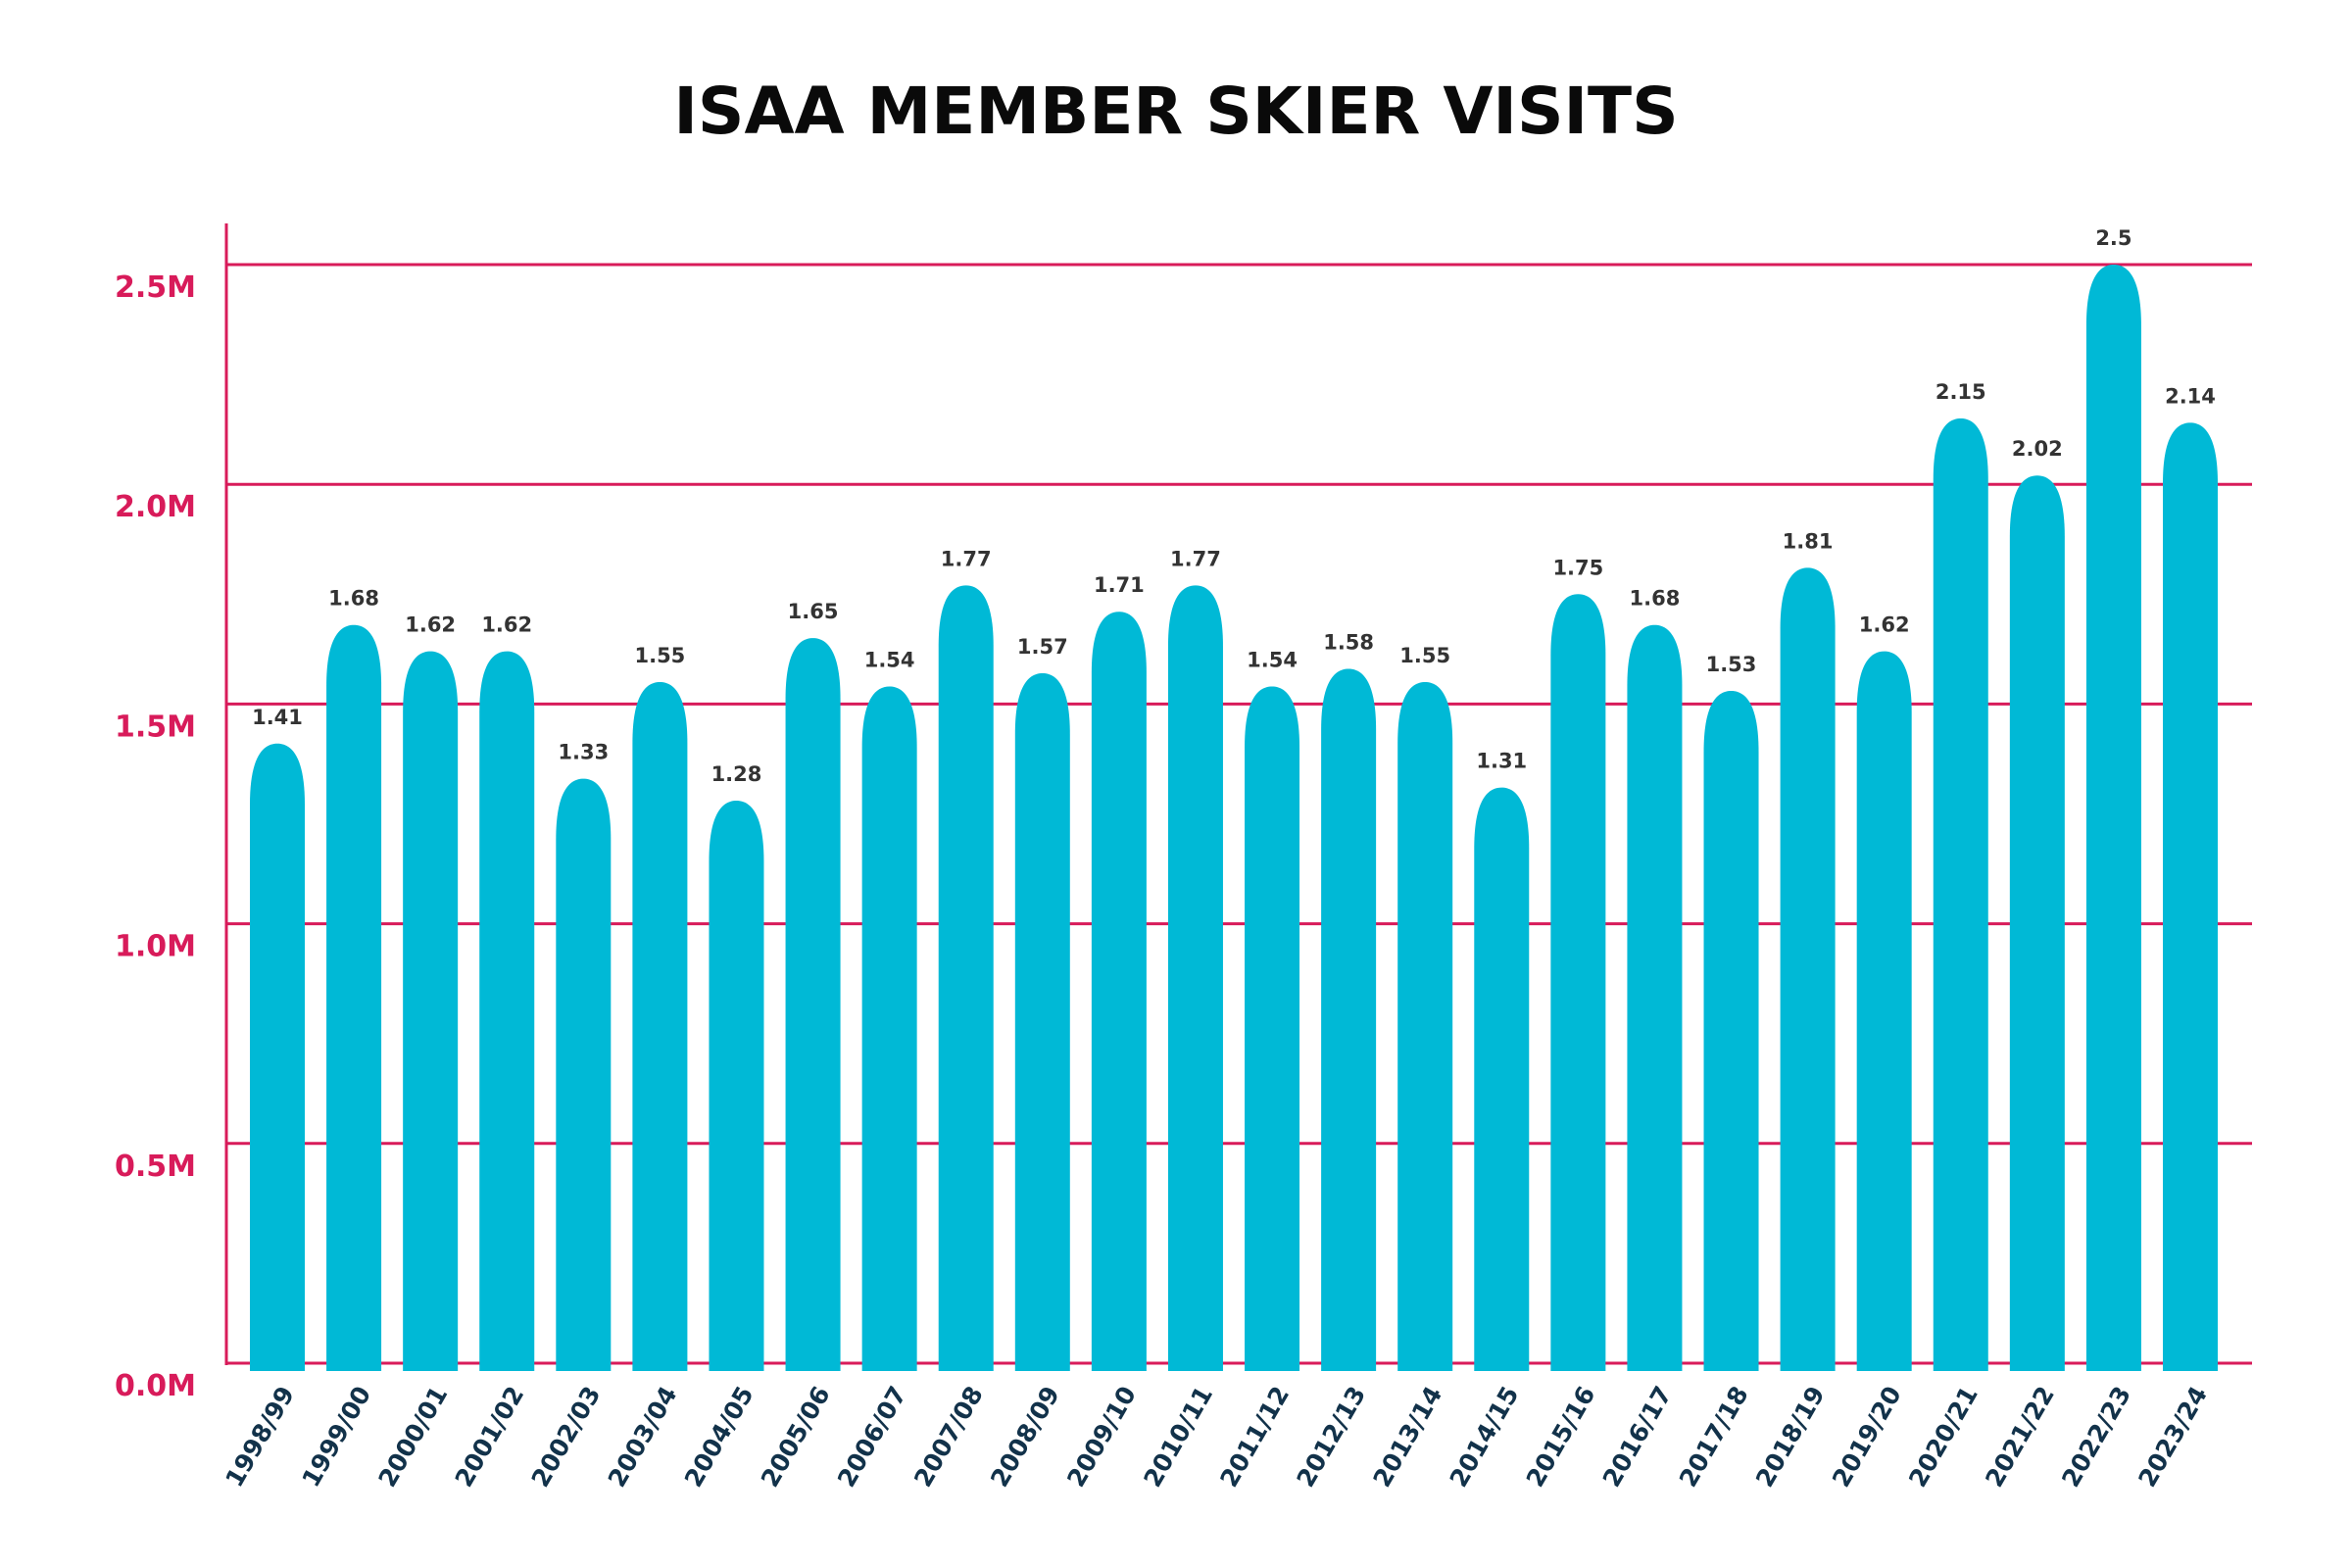  I want to click on x-tick-label: 2018/19, so click(1790, 1437).